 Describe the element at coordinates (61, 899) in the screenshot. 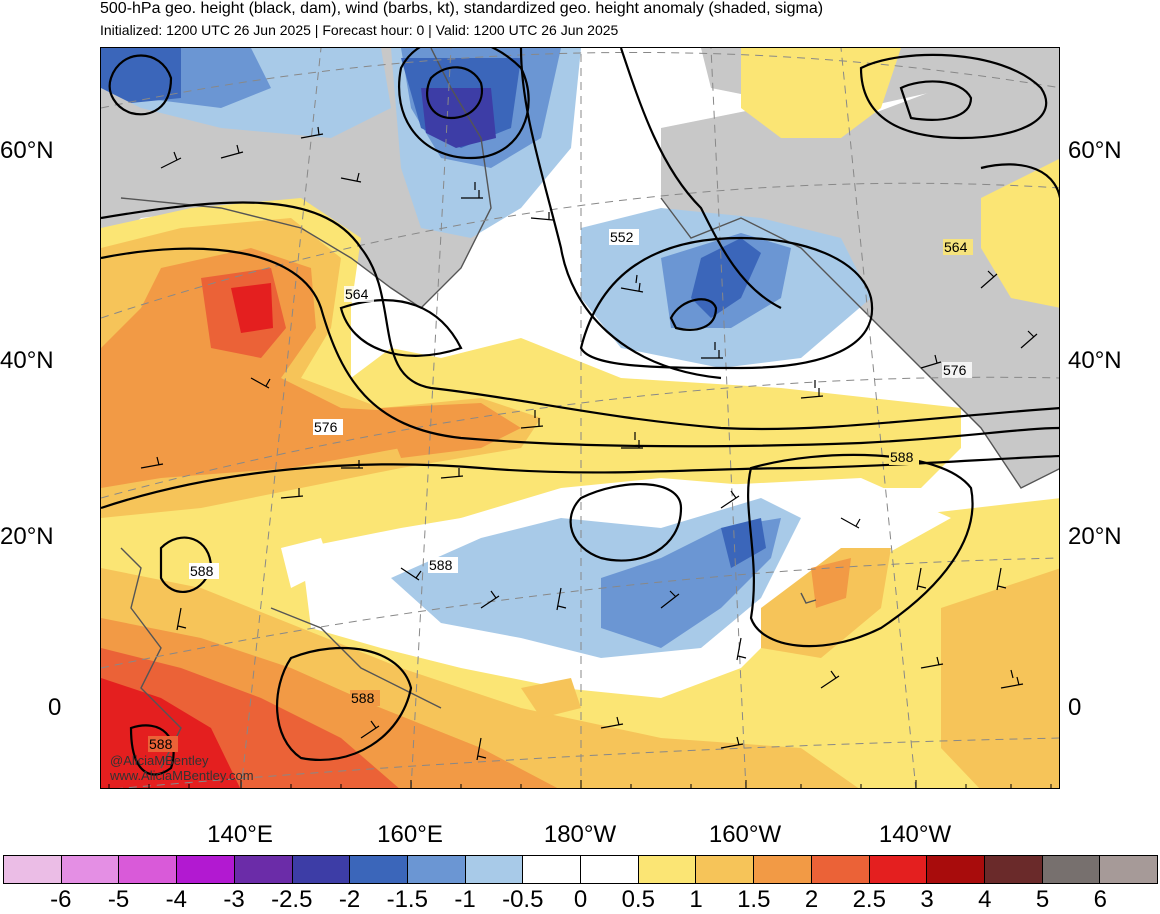

I see `colorbar-label: -6` at that location.